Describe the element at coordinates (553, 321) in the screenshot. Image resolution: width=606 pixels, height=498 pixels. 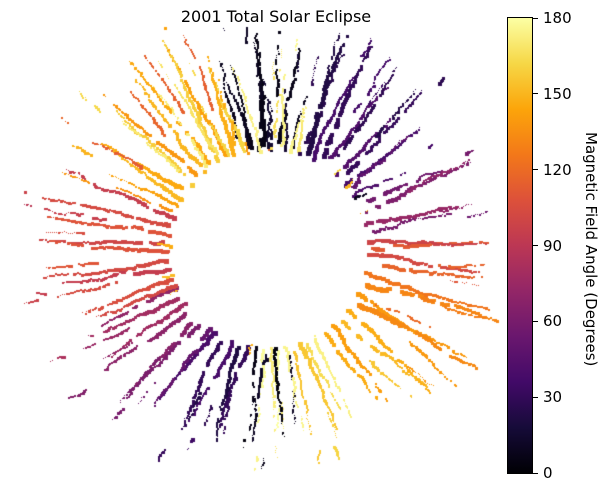
I see `colorbar-tick-label: 60` at that location.